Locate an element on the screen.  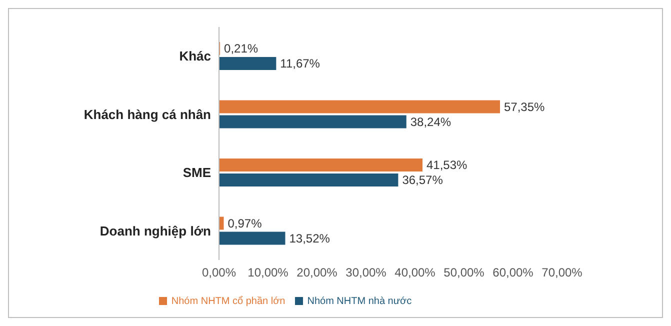
x-tick-label: 40,00% is located at coordinates (415, 273).